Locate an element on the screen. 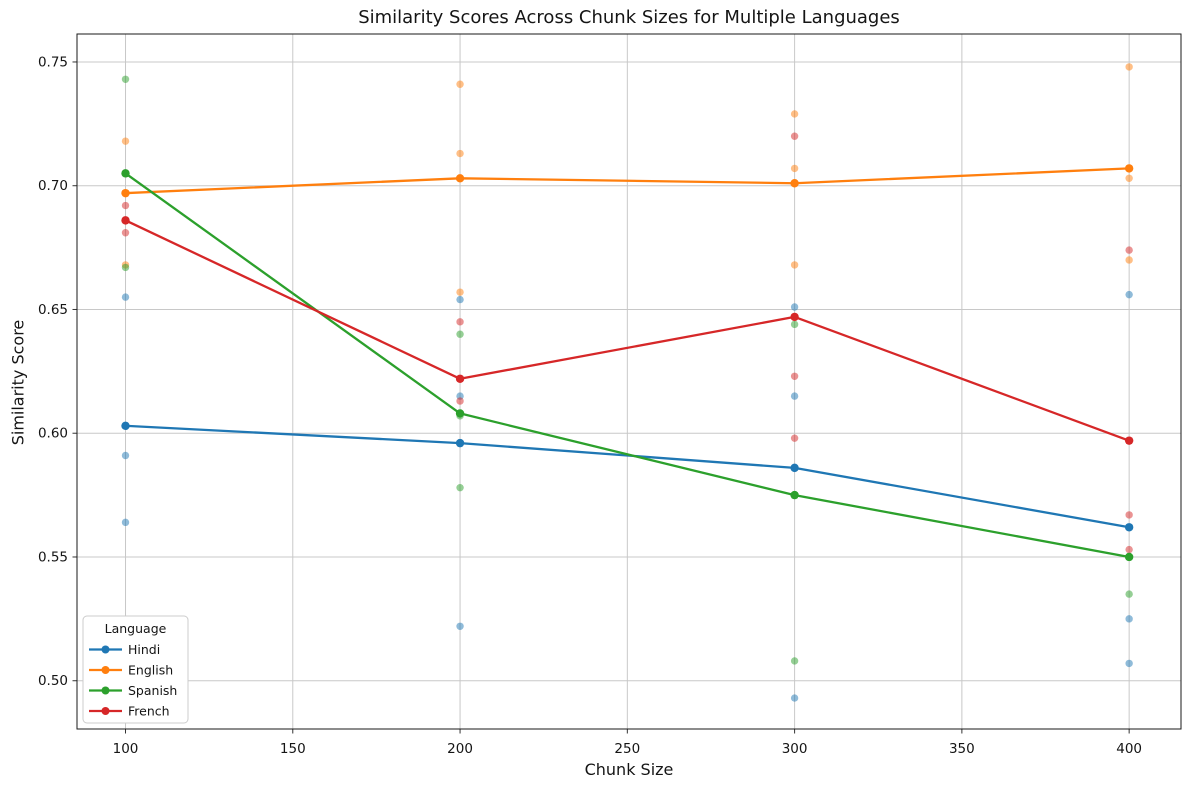  legend-item-label: English is located at coordinates (150, 670).